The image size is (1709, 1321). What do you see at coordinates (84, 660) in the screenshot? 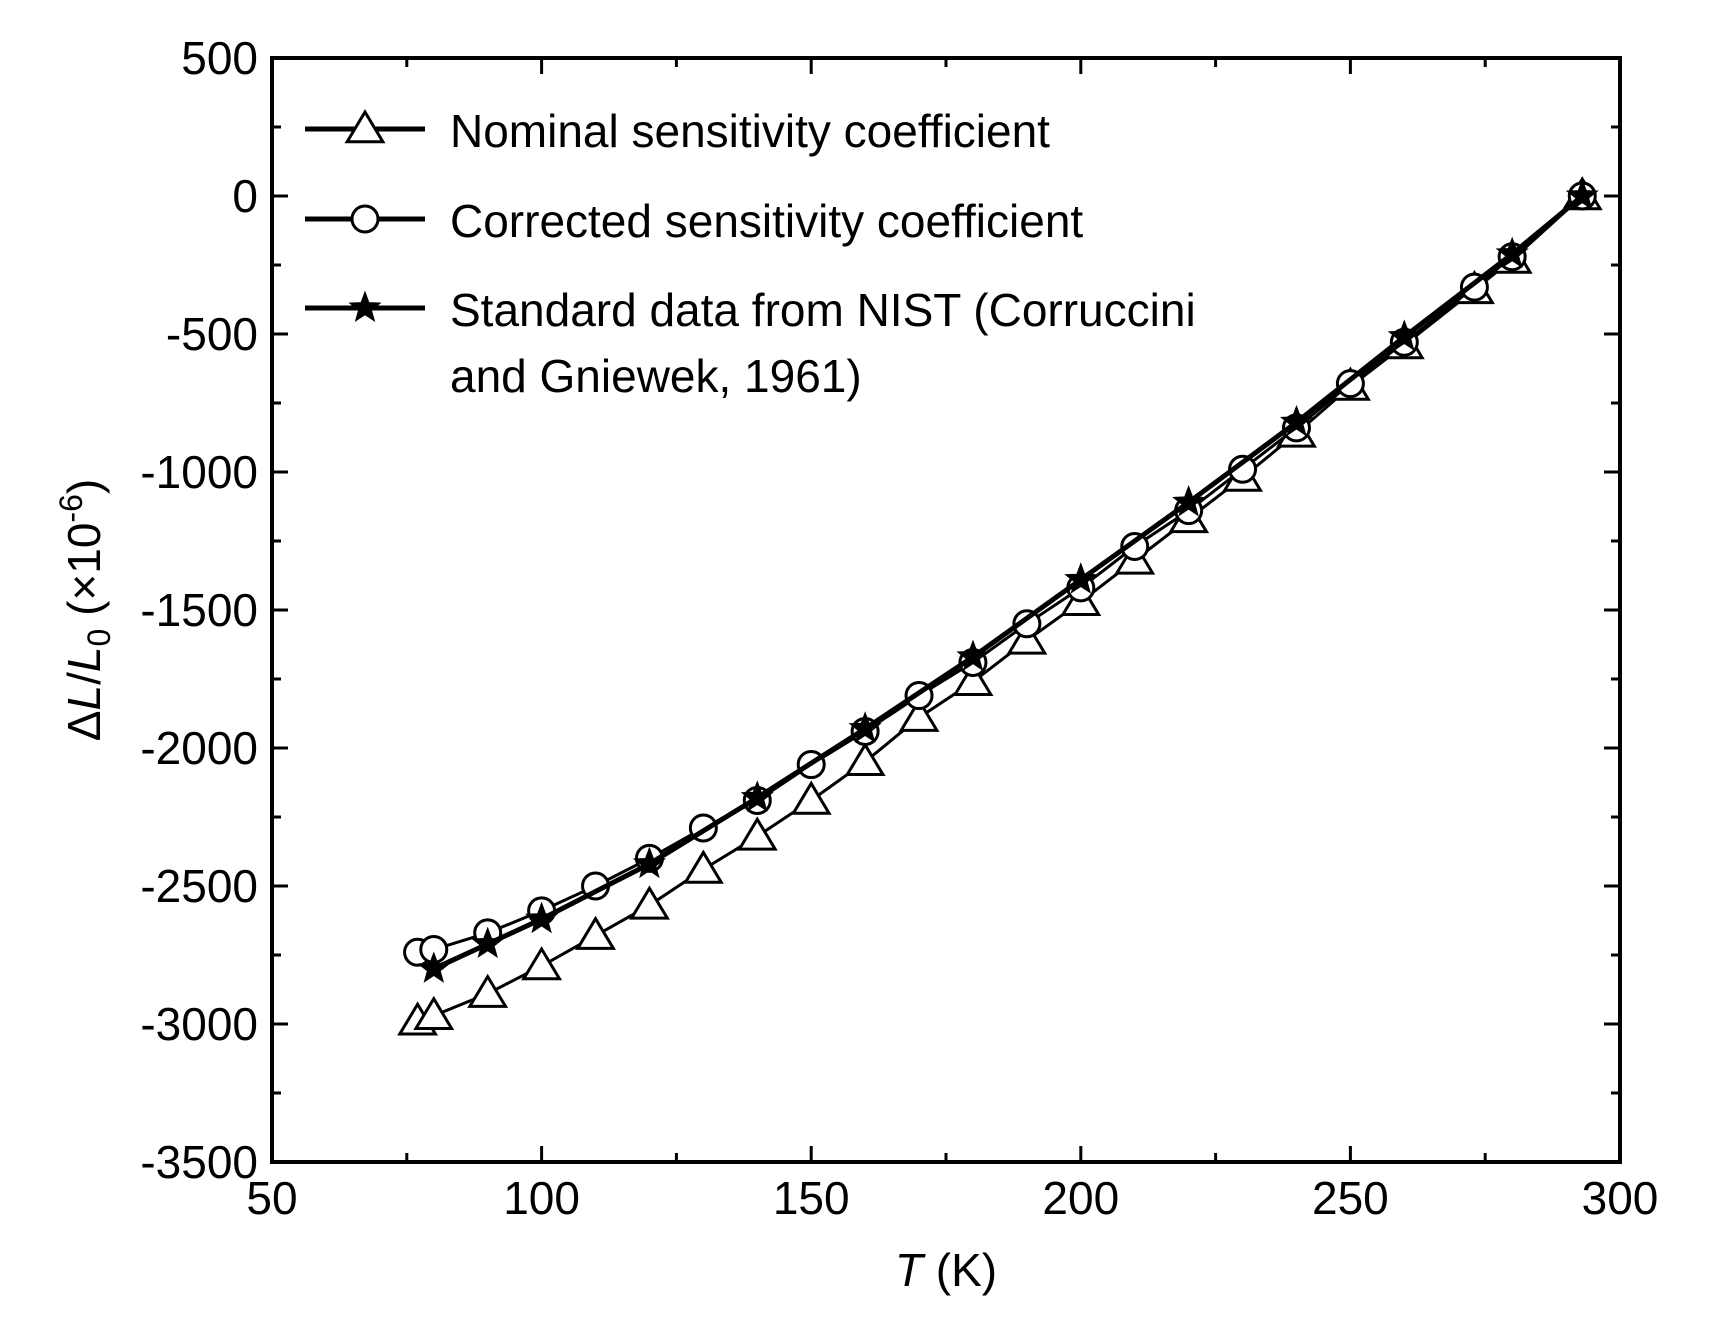
I see `y-axis-symbol-2: L` at bounding box center [84, 660].